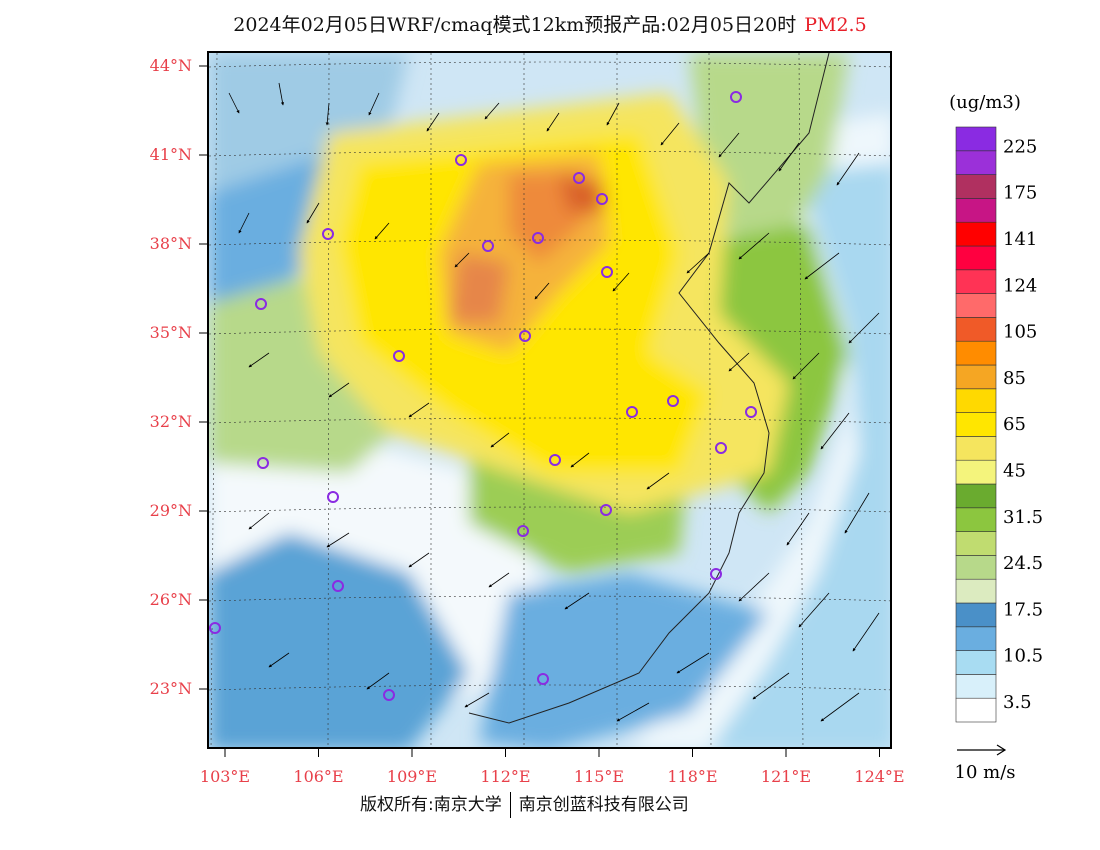 Image resolution: width=1100 pixels, height=850 pixels. Describe the element at coordinates (1023, 563) in the screenshot. I see `legend-tick: 24.5` at that location.